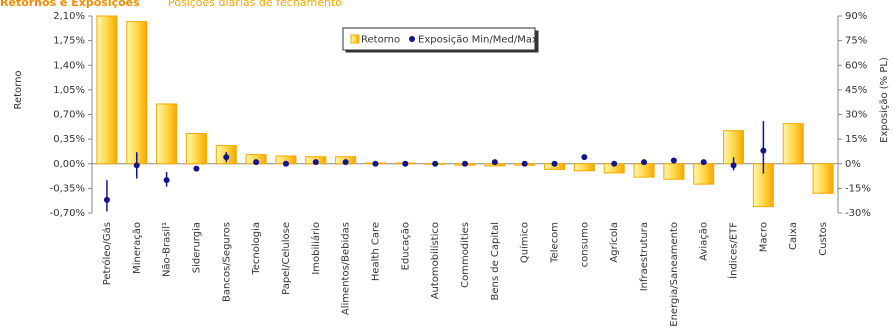  What do you see at coordinates (435, 260) in the screenshot?
I see `x-tick-label: Automobilístico` at bounding box center [435, 260].